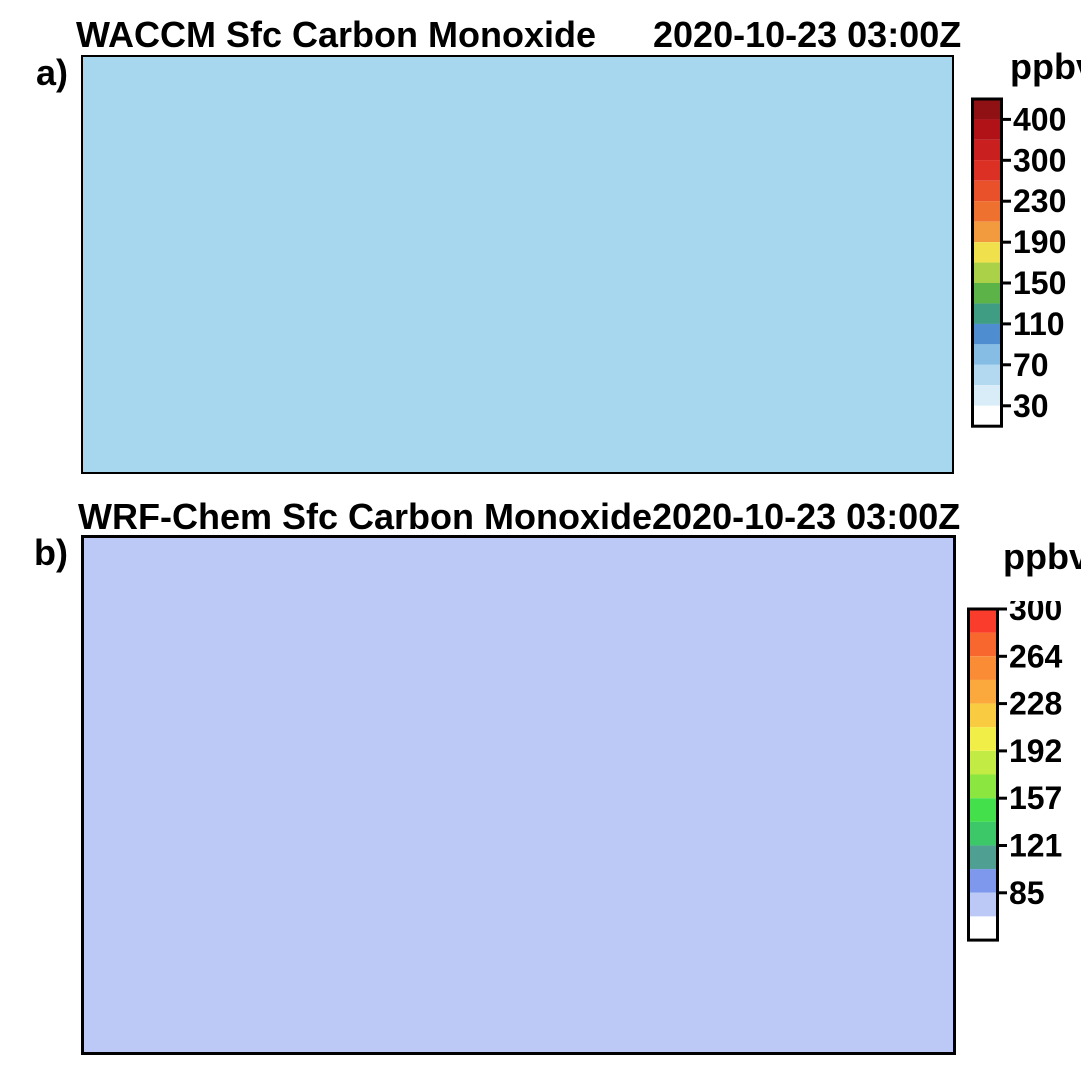 This screenshot has height=1083, width=1081. Describe the element at coordinates (1035, 704) in the screenshot. I see `svg-text: 228` at that location.